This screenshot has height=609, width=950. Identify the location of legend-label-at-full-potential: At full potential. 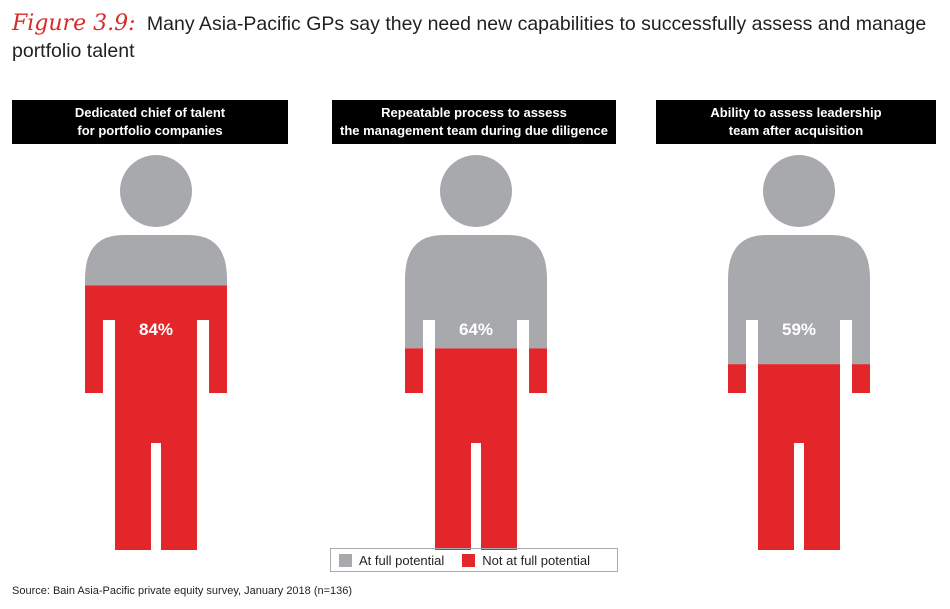
(402, 560).